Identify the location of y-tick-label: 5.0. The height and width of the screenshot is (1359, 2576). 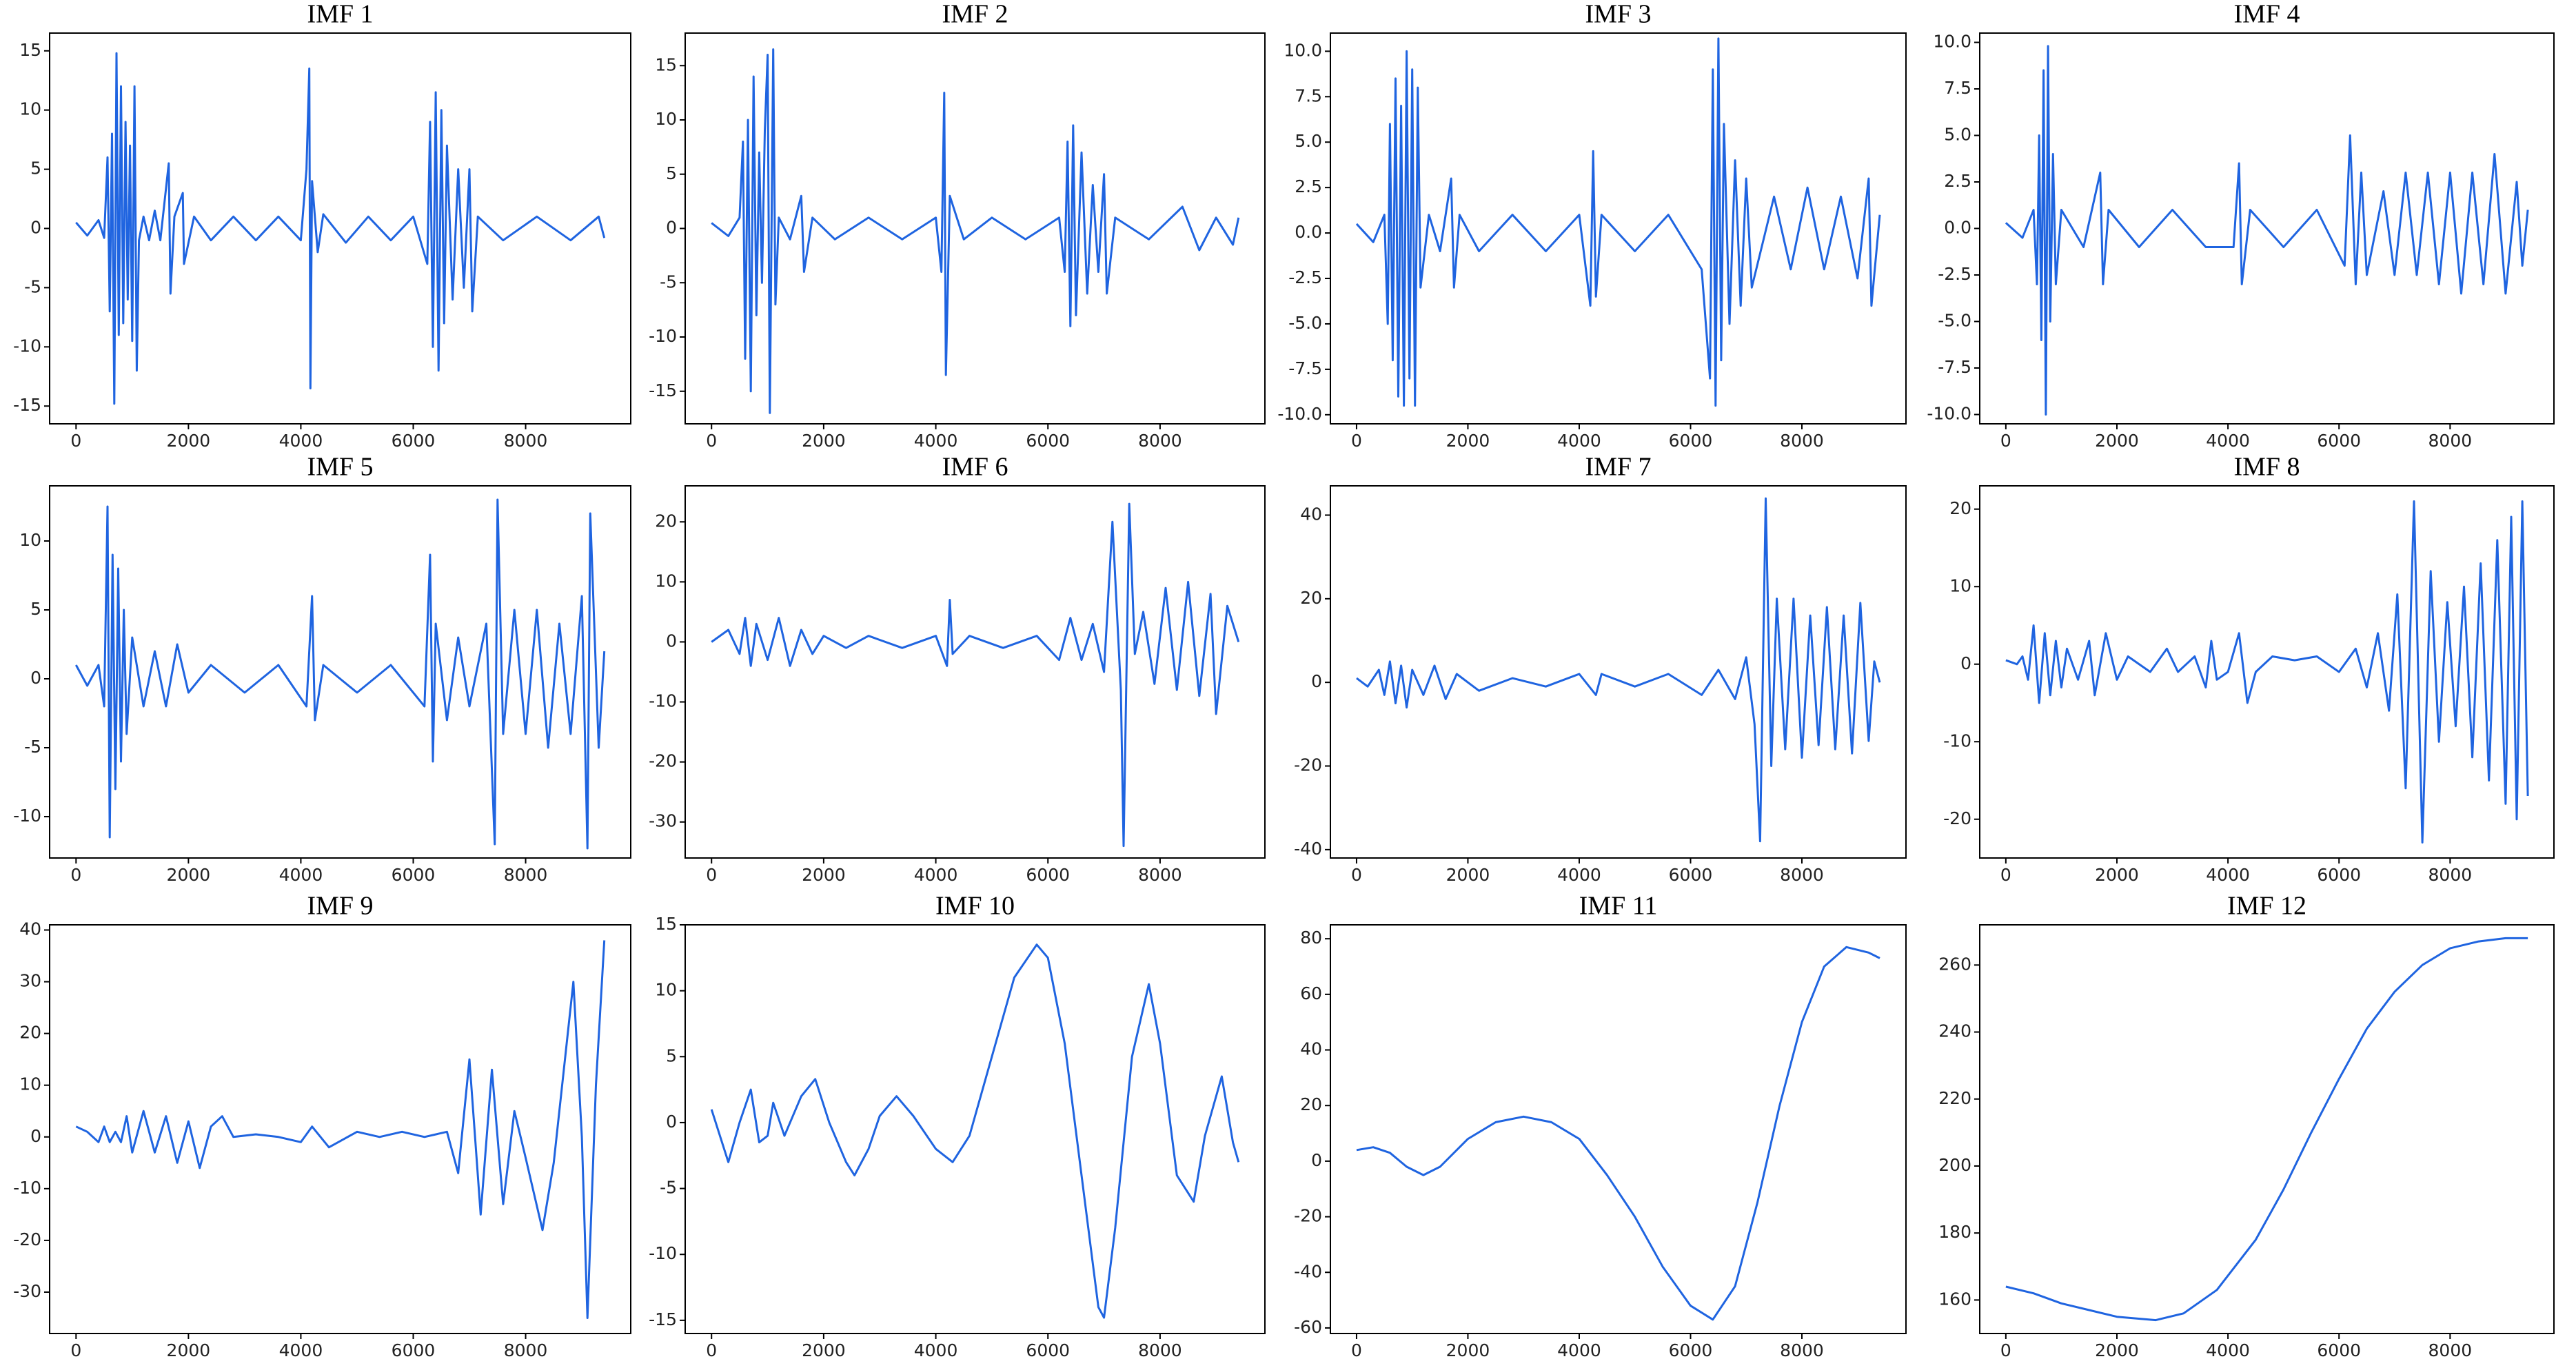
(1308, 141).